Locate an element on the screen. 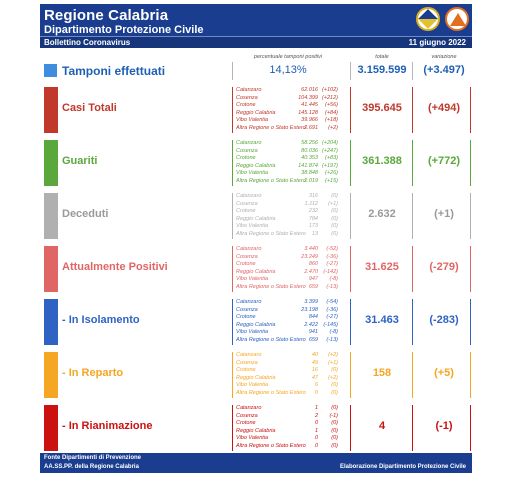  province-delta: (-8) is located at coordinates (333, 332).